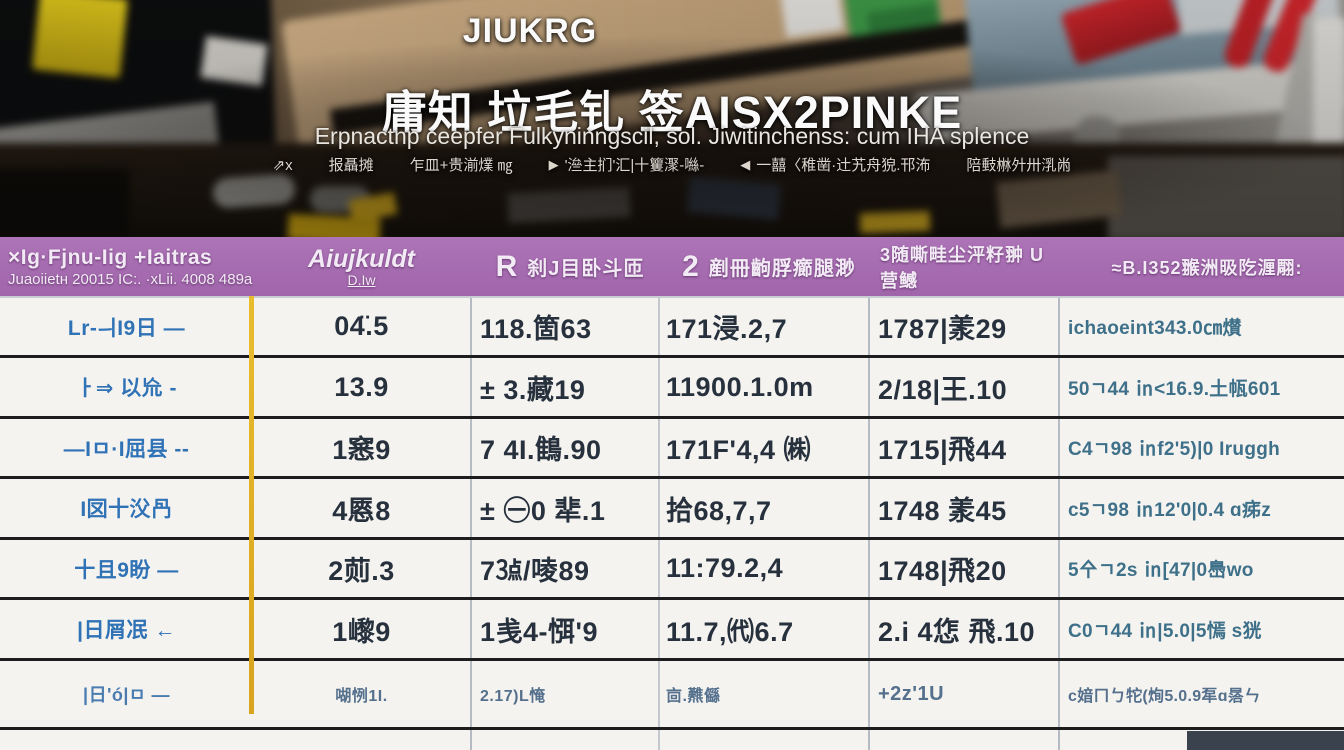 This screenshot has width=1344, height=750. Describe the element at coordinates (564, 387) in the screenshot. I see `cell-col3: ± 3.藏19` at that location.